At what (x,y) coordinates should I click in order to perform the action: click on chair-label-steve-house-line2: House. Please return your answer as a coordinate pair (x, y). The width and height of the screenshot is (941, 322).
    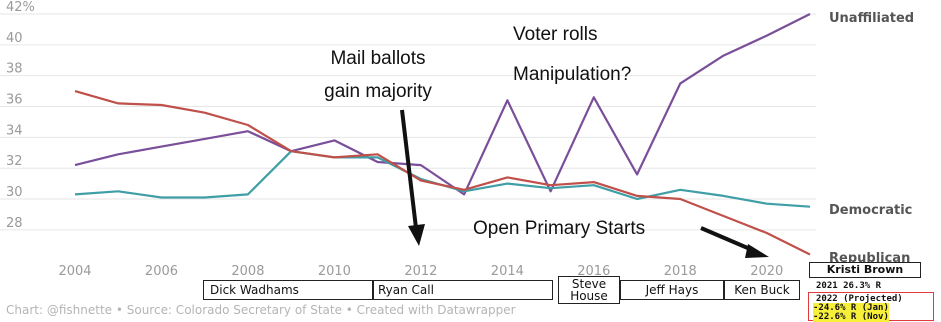
    Looking at the image, I should click on (589, 296).